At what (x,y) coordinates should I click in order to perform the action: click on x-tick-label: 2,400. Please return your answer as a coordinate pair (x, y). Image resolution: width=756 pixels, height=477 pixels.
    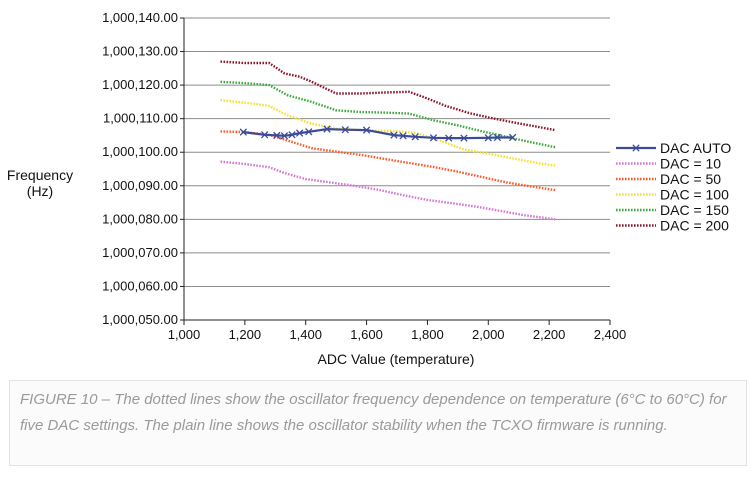
    Looking at the image, I should click on (610, 334).